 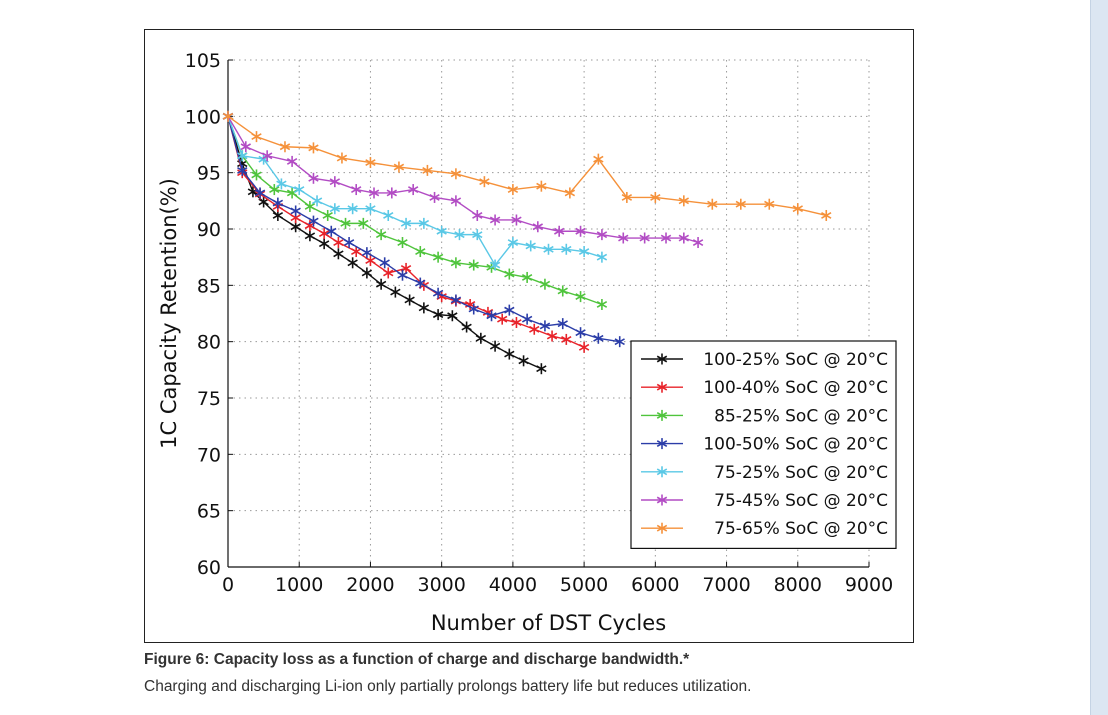 I want to click on x-axis-label: Number of DST Cycles, so click(x=548, y=623).